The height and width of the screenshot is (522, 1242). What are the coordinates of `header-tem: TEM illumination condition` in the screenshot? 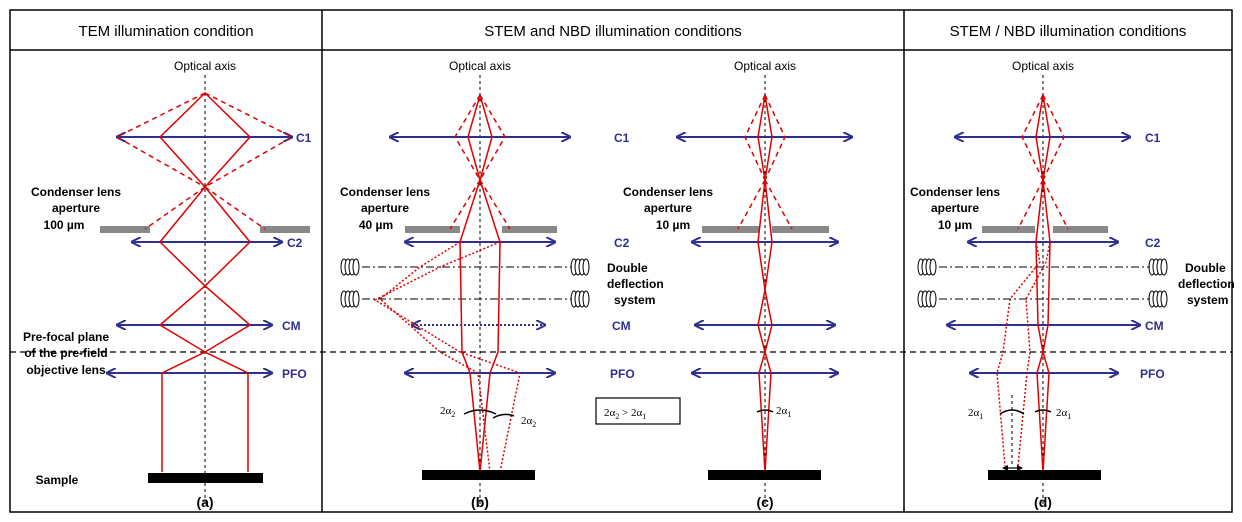 It's located at (165, 31).